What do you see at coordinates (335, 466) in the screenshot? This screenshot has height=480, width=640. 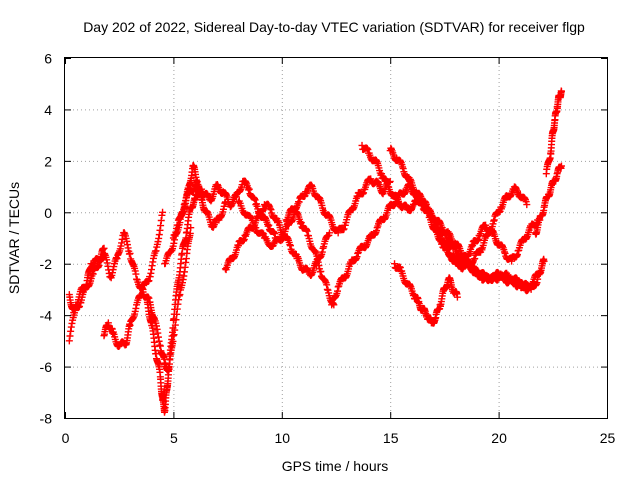 I see `x-axis-label: GPS time / hours` at bounding box center [335, 466].